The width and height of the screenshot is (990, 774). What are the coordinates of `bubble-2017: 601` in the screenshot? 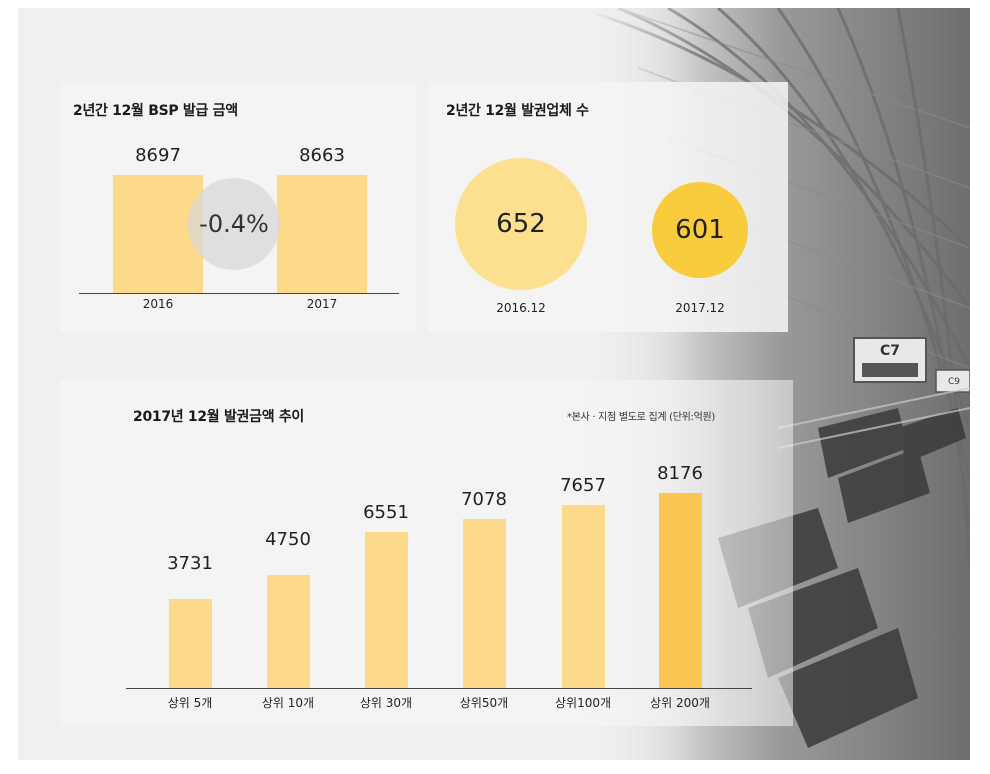 It's located at (700, 230).